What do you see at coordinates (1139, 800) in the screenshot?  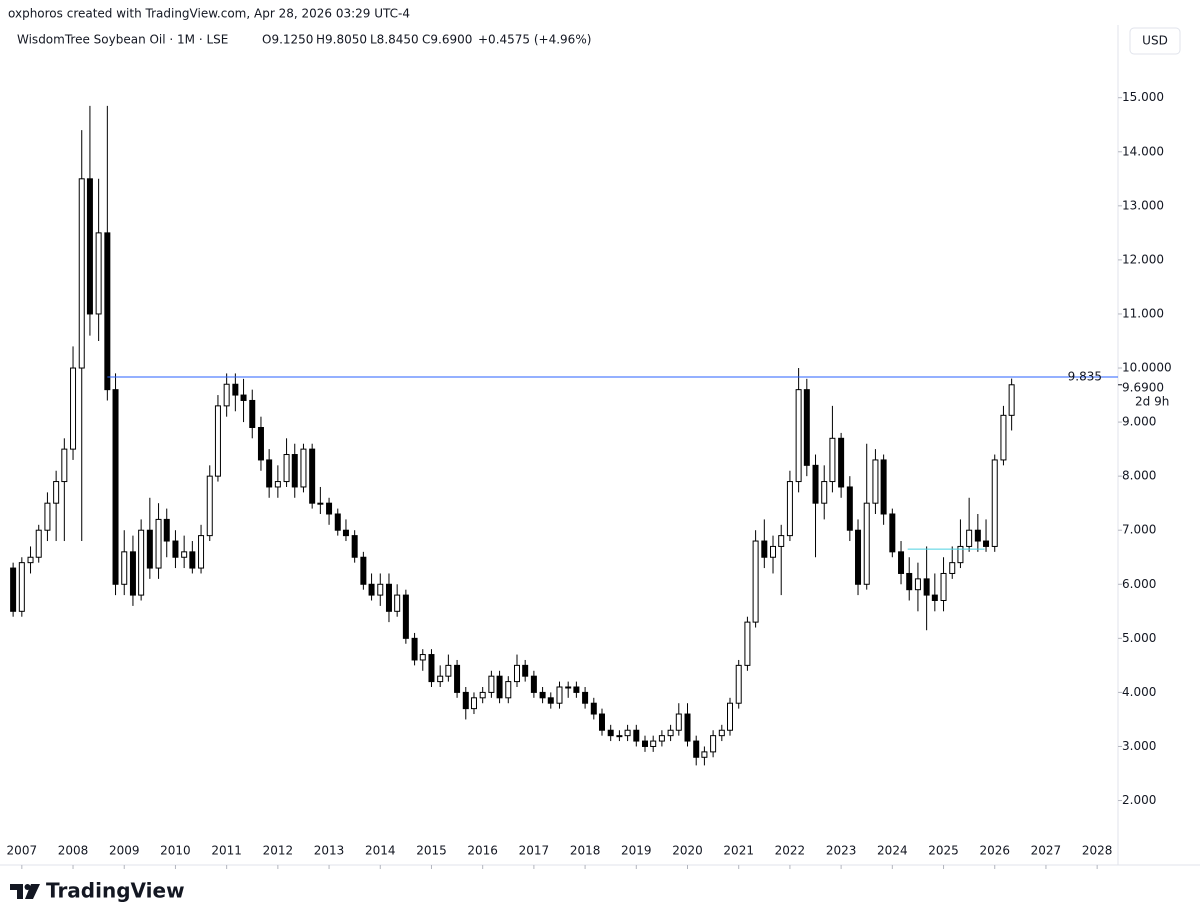 I see `y-tick-label: 2.000` at bounding box center [1139, 800].